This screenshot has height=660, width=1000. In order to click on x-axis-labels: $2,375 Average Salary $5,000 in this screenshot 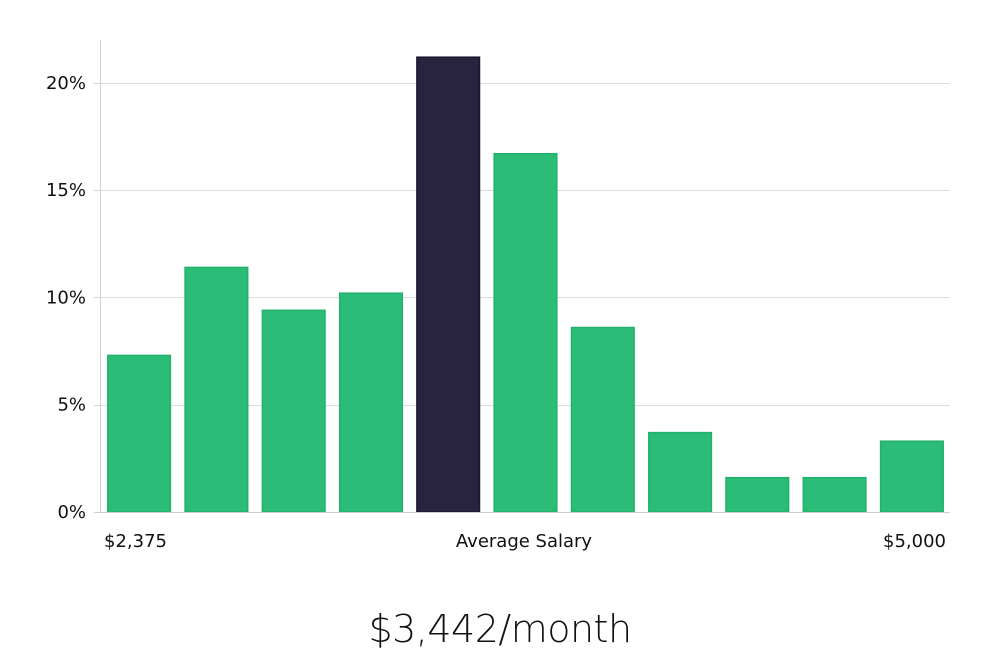, I will do `click(525, 541)`.